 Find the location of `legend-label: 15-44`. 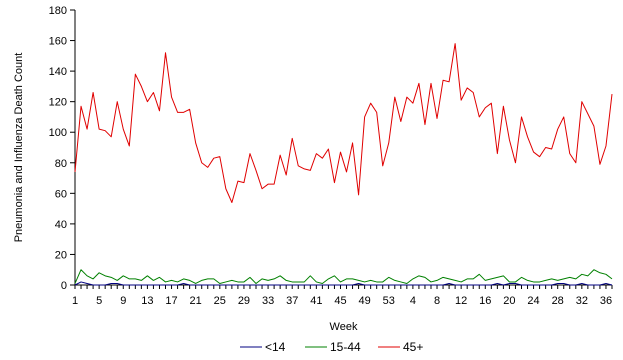

legend-label: 15-44 is located at coordinates (345, 347).